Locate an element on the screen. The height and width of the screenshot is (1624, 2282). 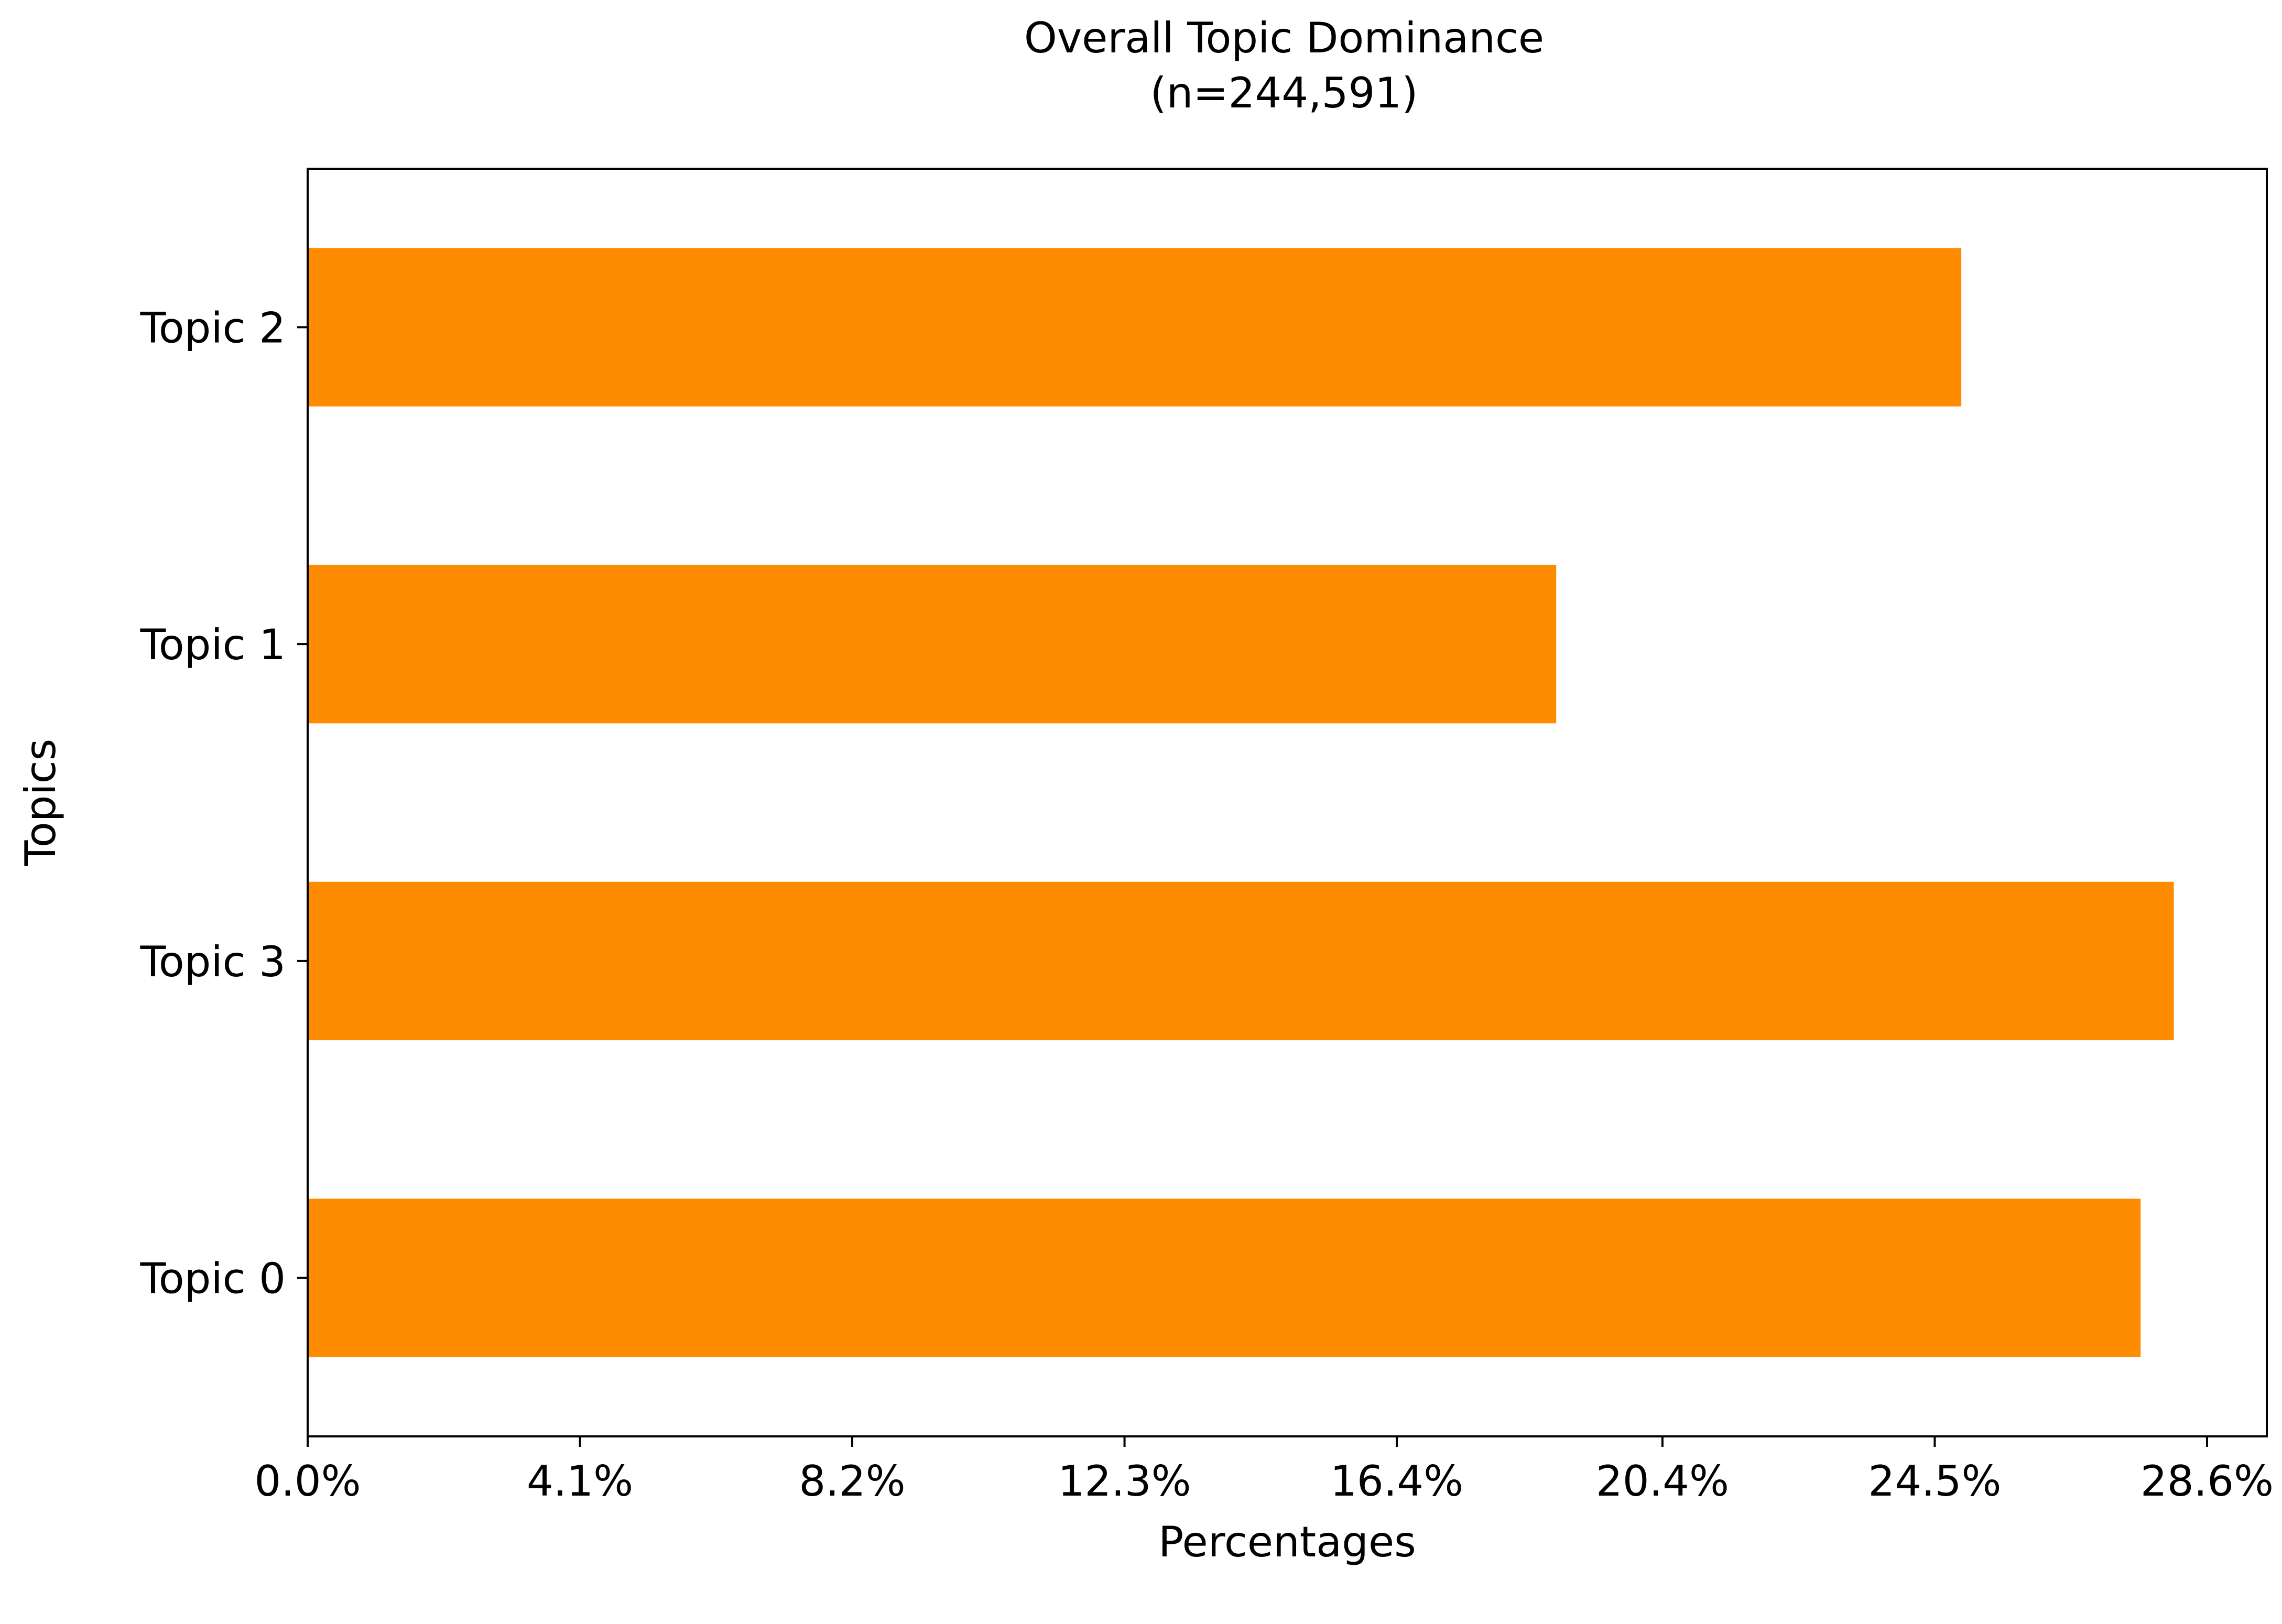
chart-subtitle: (n=244,591) is located at coordinates (1284, 93).